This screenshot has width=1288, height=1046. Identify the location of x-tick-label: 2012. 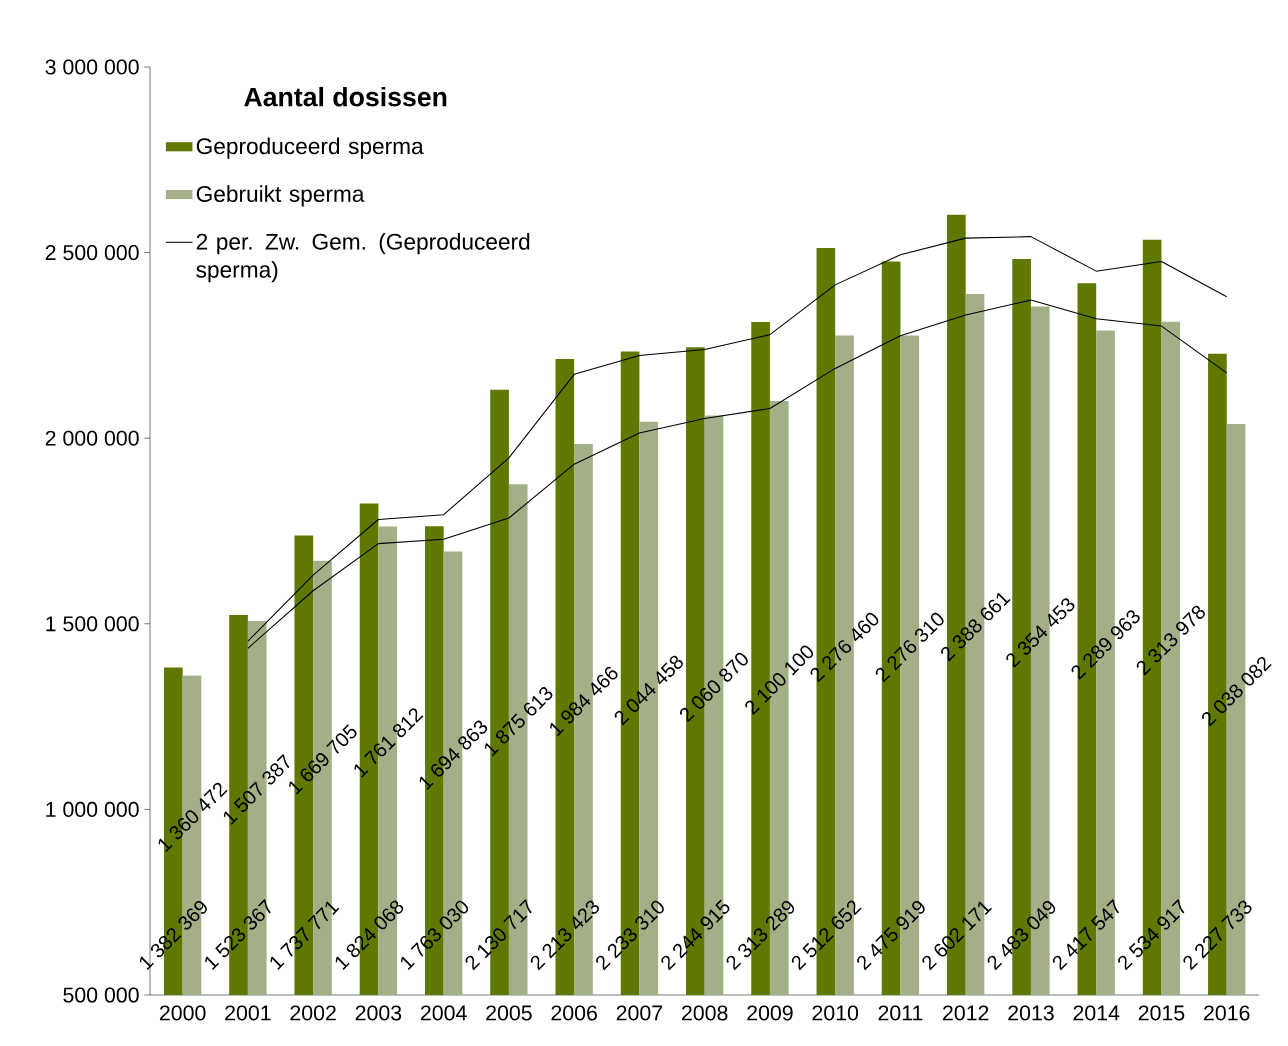
(966, 1013).